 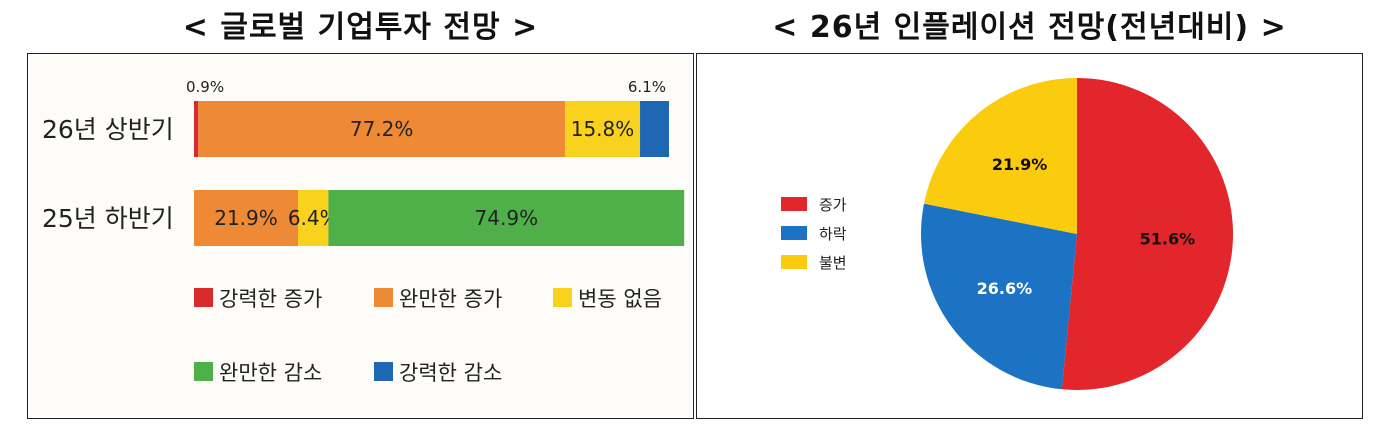 I want to click on pie-legend-label-불변: 불변, so click(x=833, y=263).